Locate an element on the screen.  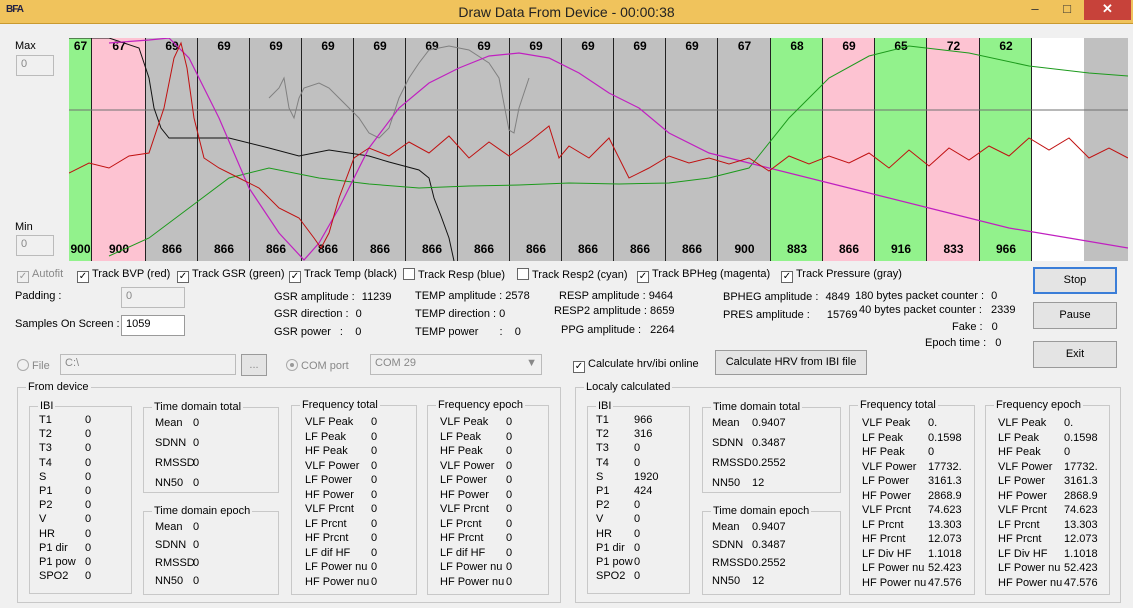
packet40-label: 40 bytes packet counter : is located at coordinates (920, 310).